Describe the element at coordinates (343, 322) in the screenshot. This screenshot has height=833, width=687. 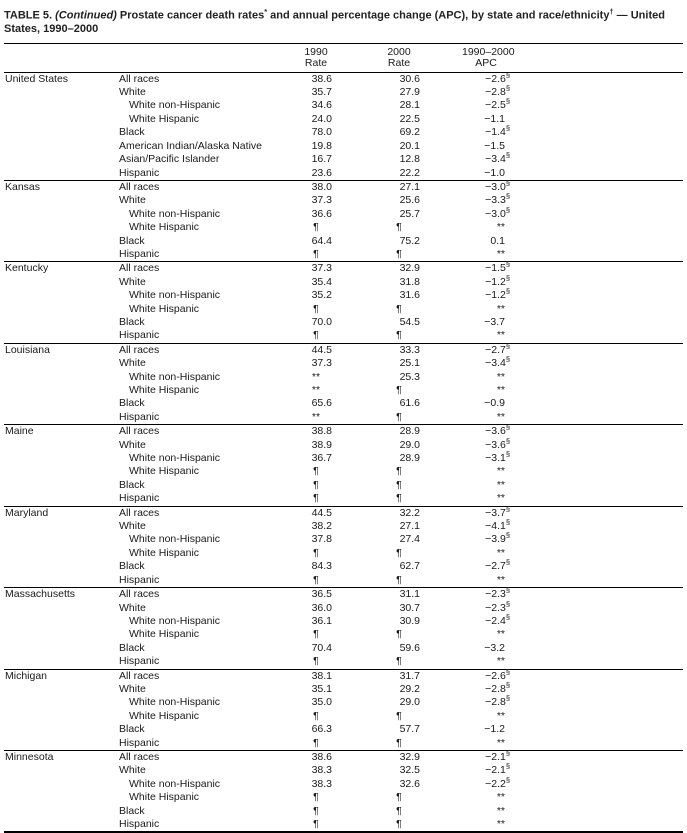
I see `table-row: Black 70.0 54.5 −3.7` at that location.